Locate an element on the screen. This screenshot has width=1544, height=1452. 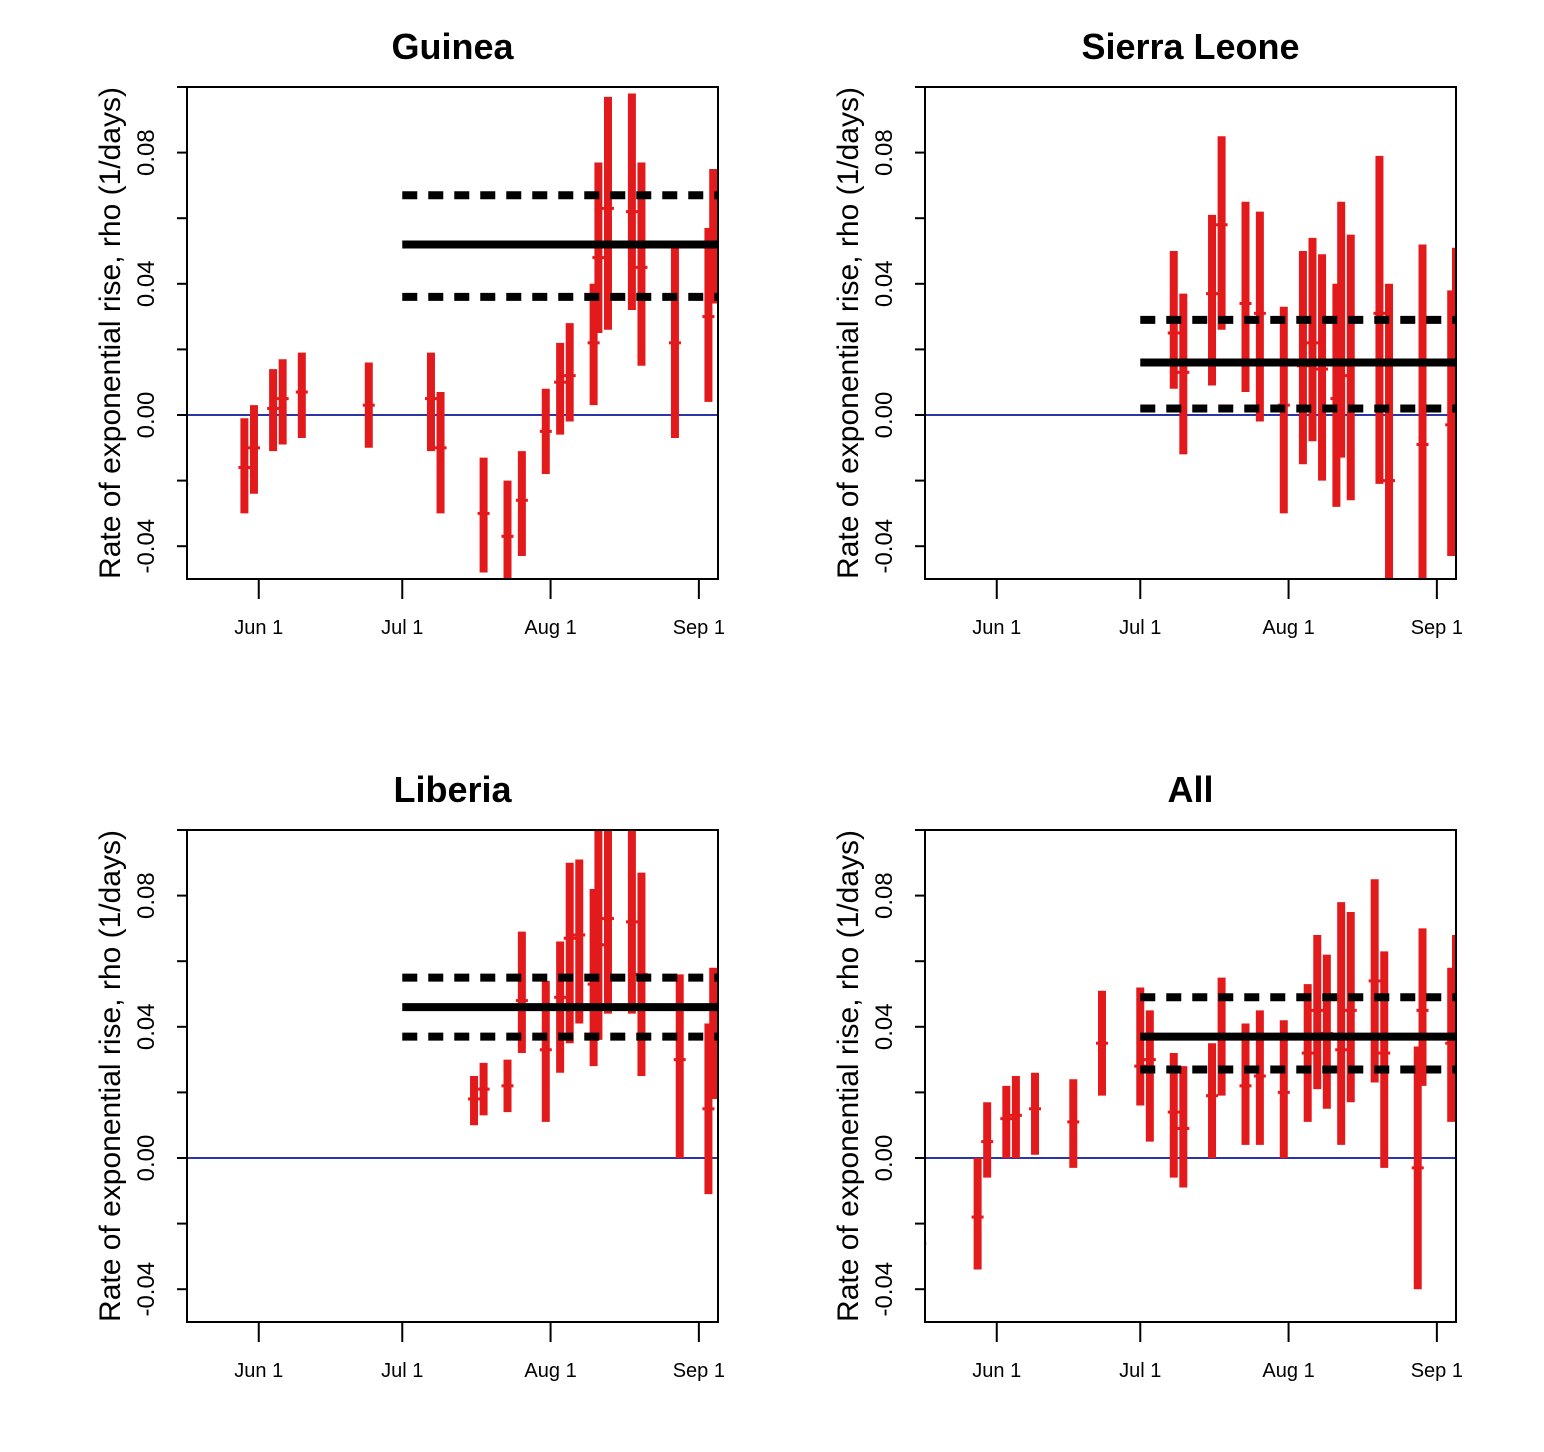
panel-title: Sierra Leone is located at coordinates (1190, 46).